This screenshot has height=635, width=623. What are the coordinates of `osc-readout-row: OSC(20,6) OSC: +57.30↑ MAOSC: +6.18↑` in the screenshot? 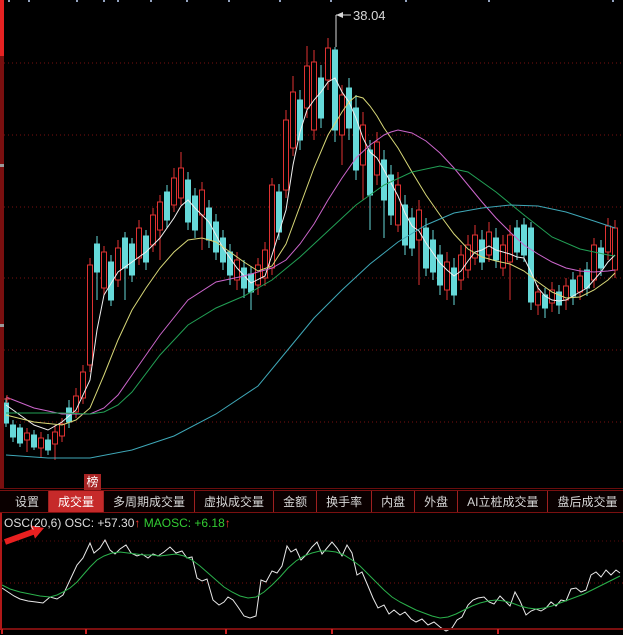 It's located at (117, 523).